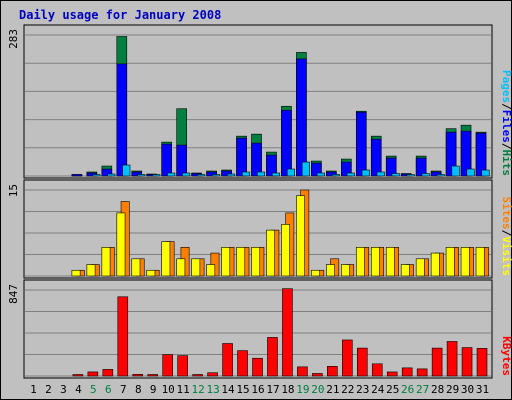 Image resolution: width=512 pixels, height=400 pixels. What do you see at coordinates (93, 389) in the screenshot?
I see `x-tick-label: 5` at bounding box center [93, 389].